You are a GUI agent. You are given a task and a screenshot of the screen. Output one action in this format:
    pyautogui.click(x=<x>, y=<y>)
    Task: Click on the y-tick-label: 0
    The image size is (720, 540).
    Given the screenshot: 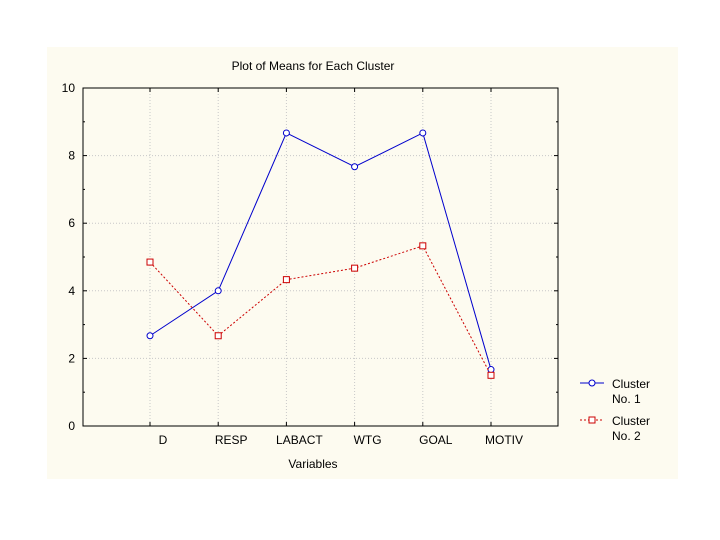 What is the action you would take?
    pyautogui.click(x=71, y=426)
    